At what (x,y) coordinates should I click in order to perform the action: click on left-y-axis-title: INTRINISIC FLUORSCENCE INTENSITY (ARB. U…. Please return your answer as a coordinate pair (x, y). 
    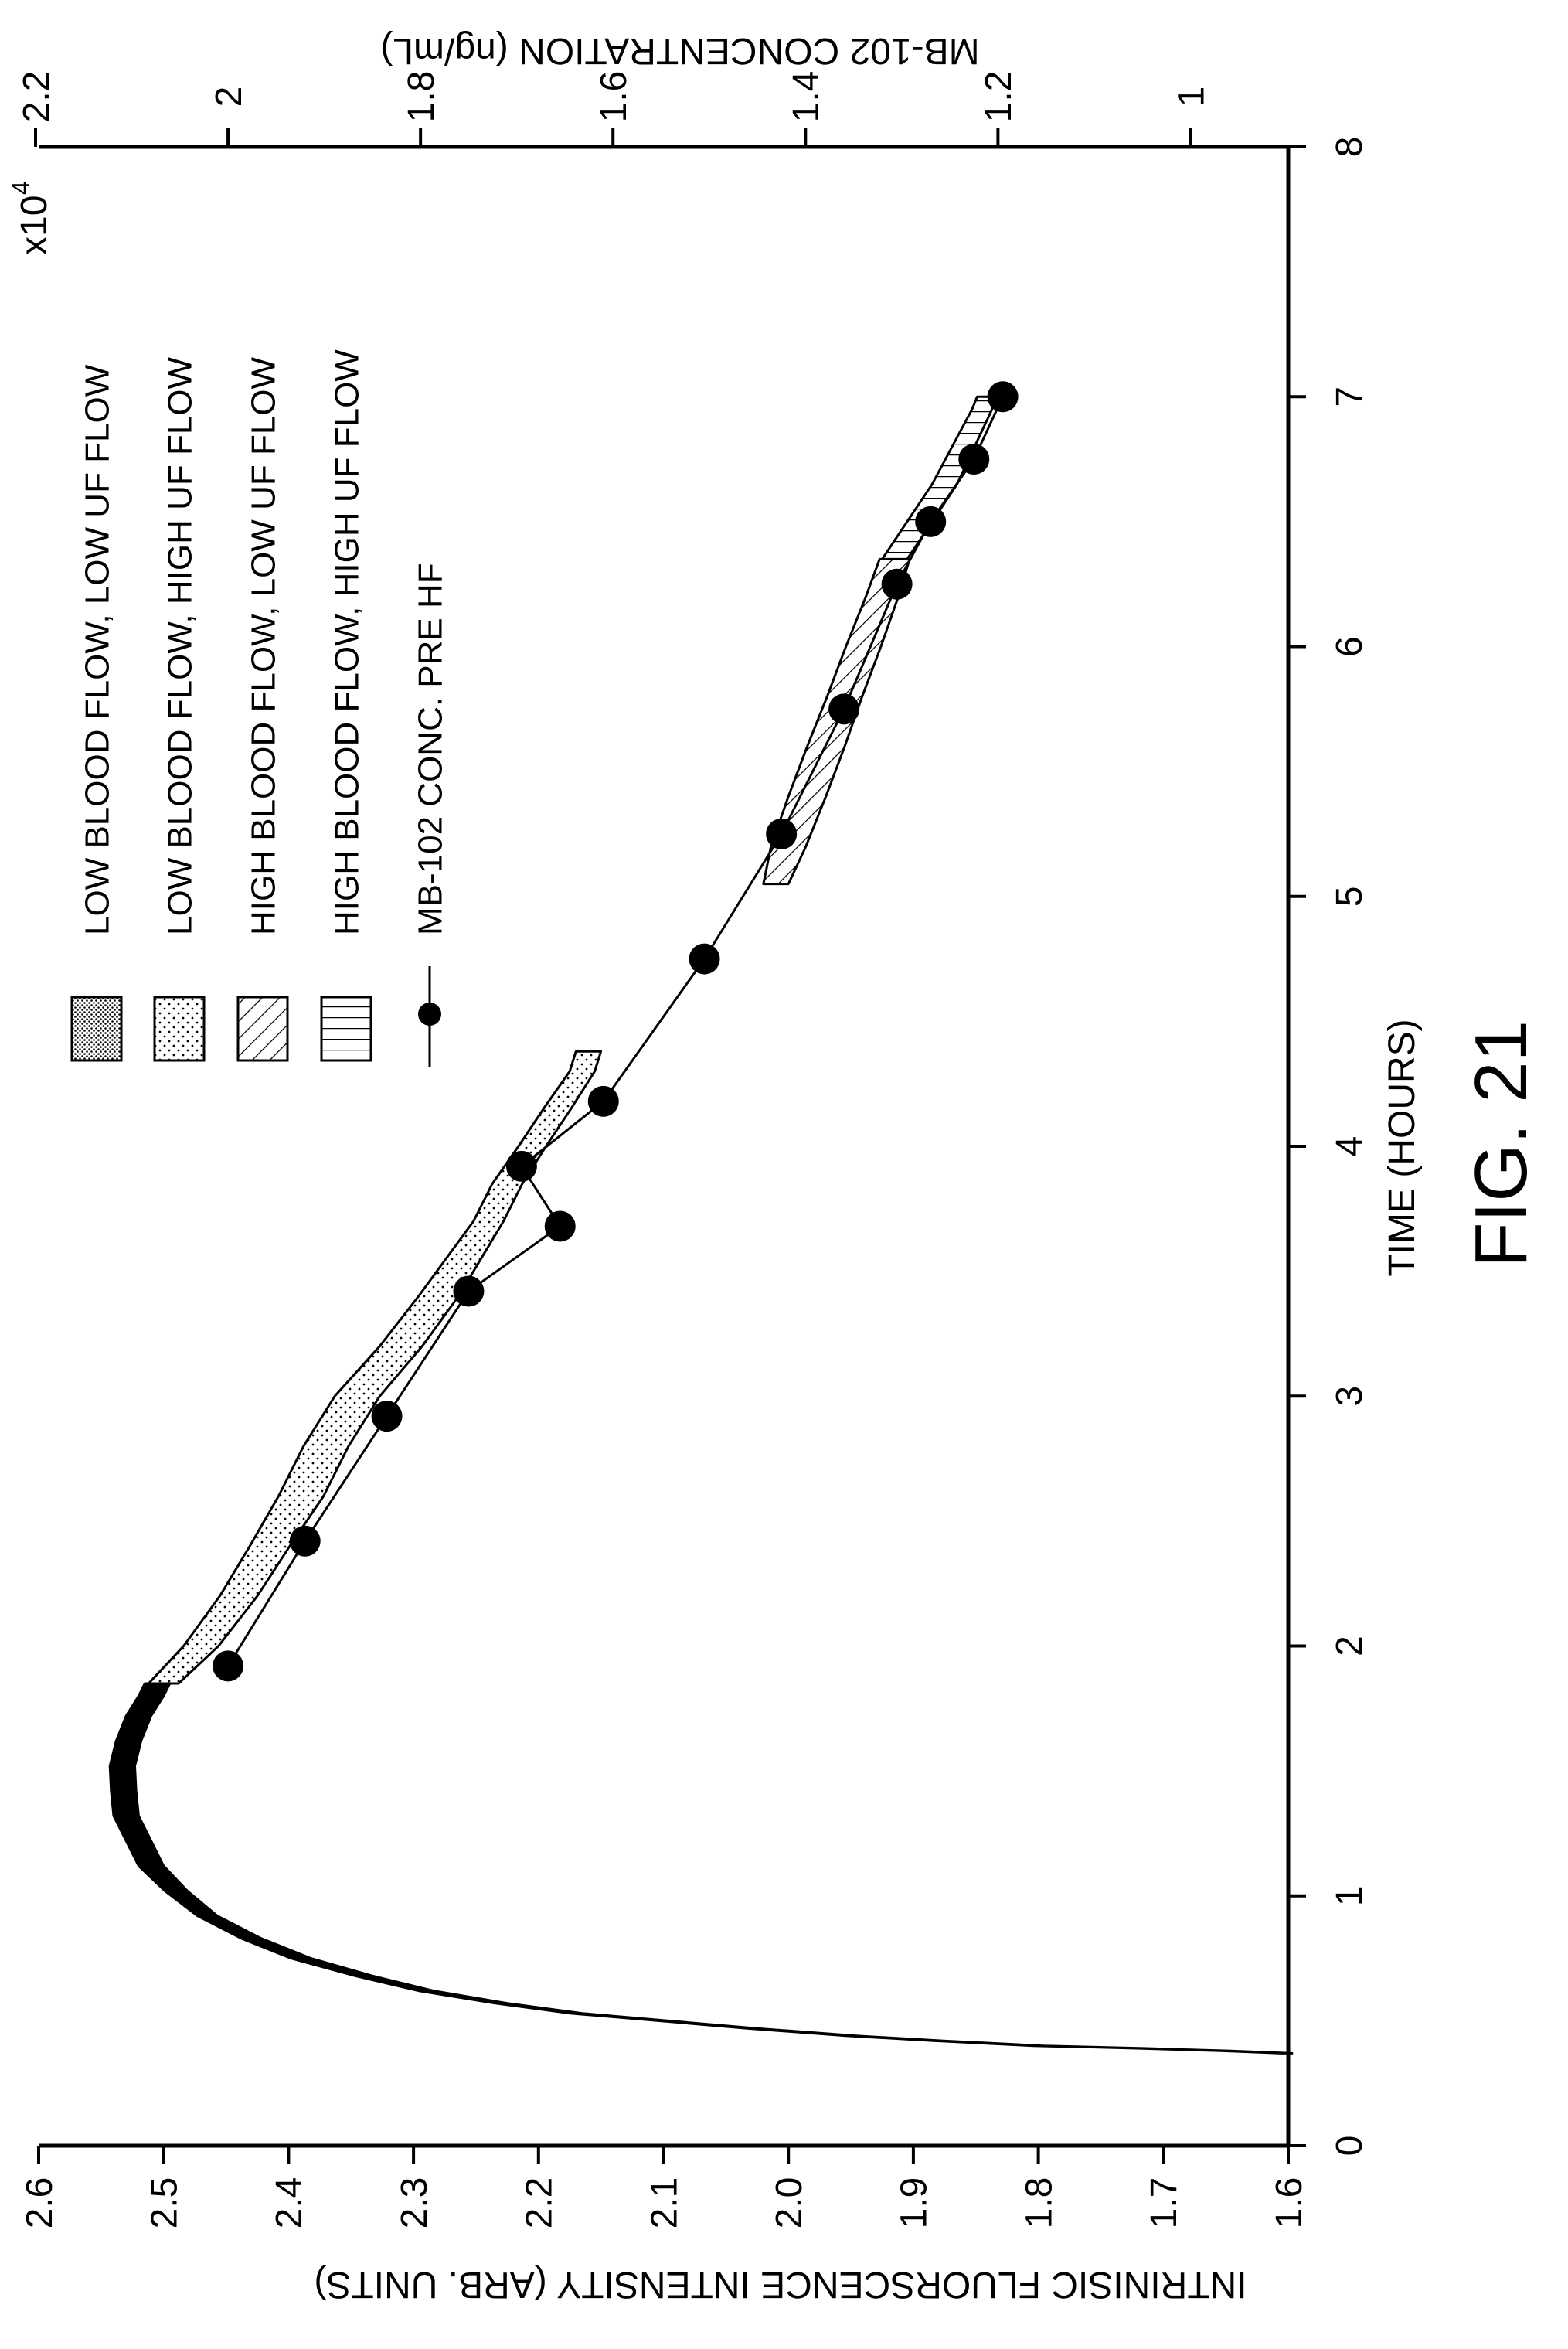
    Looking at the image, I should click on (780, 2284).